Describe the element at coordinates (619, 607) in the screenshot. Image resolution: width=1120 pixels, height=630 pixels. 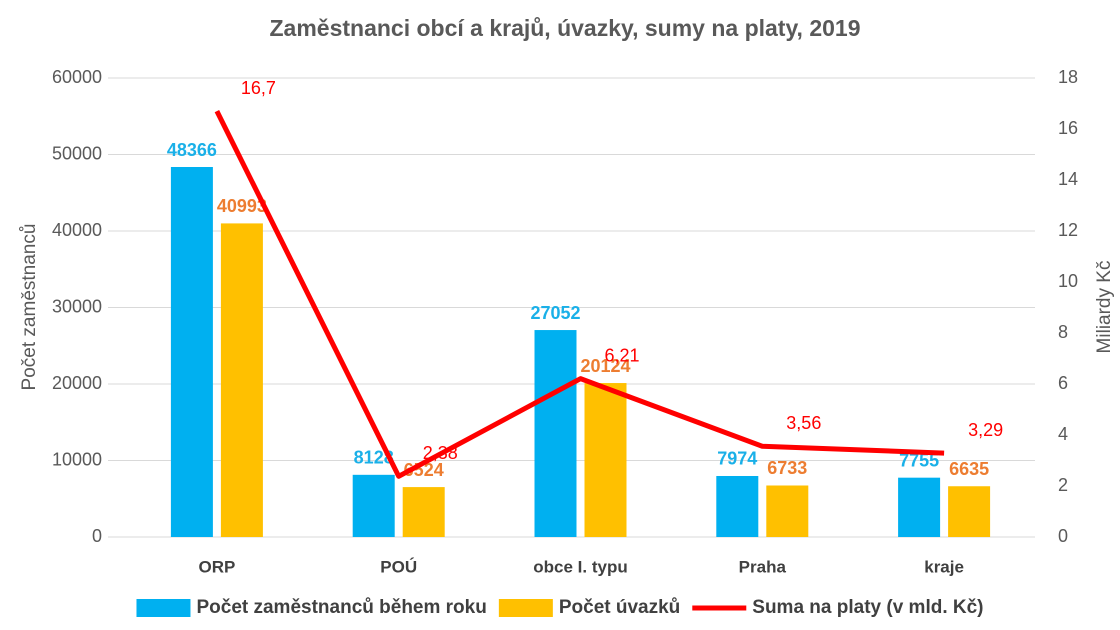
I see `legend-label: Počet úvazků` at that location.